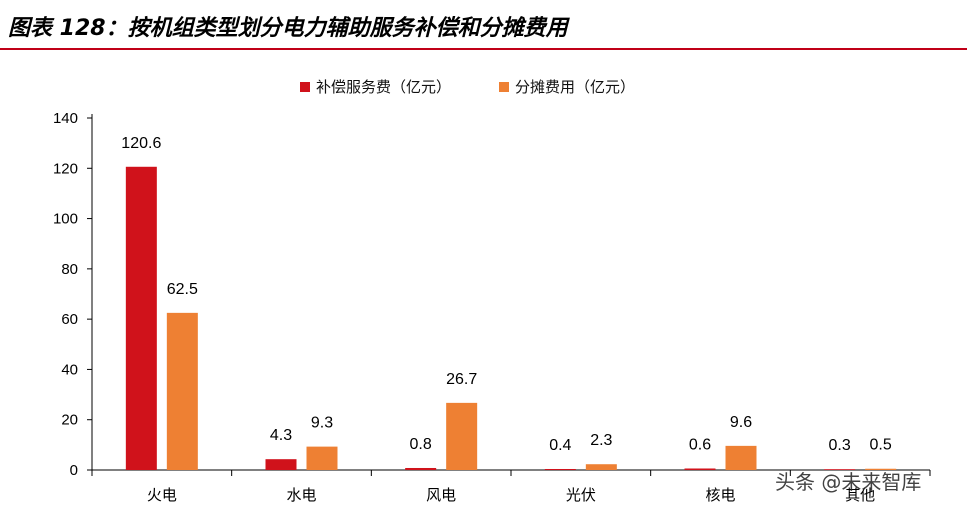  Describe the element at coordinates (720, 495) in the screenshot. I see `x-category-label: 核电` at that location.